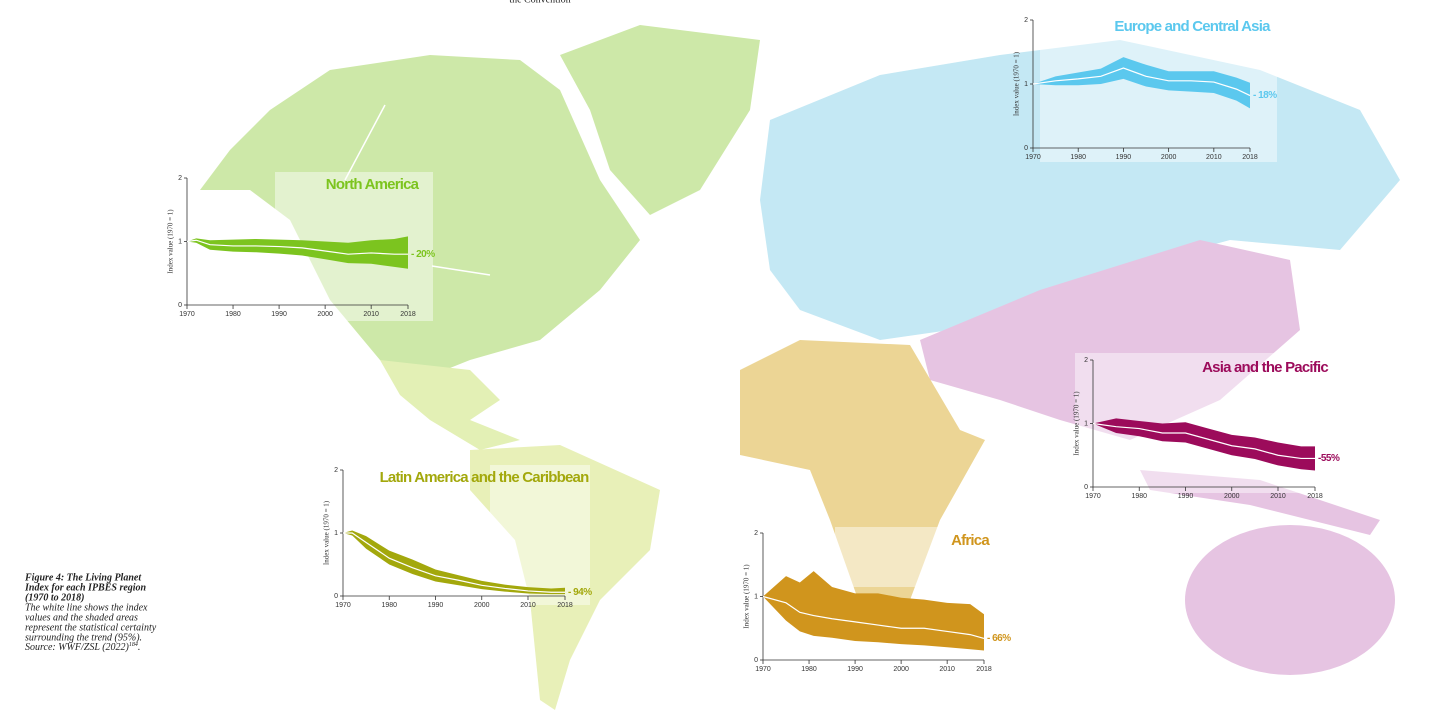 This screenshot has height=723, width=1432. What do you see at coordinates (83, 637) in the screenshot?
I see `caption-body: surrounding the trend (95%).` at bounding box center [83, 637].